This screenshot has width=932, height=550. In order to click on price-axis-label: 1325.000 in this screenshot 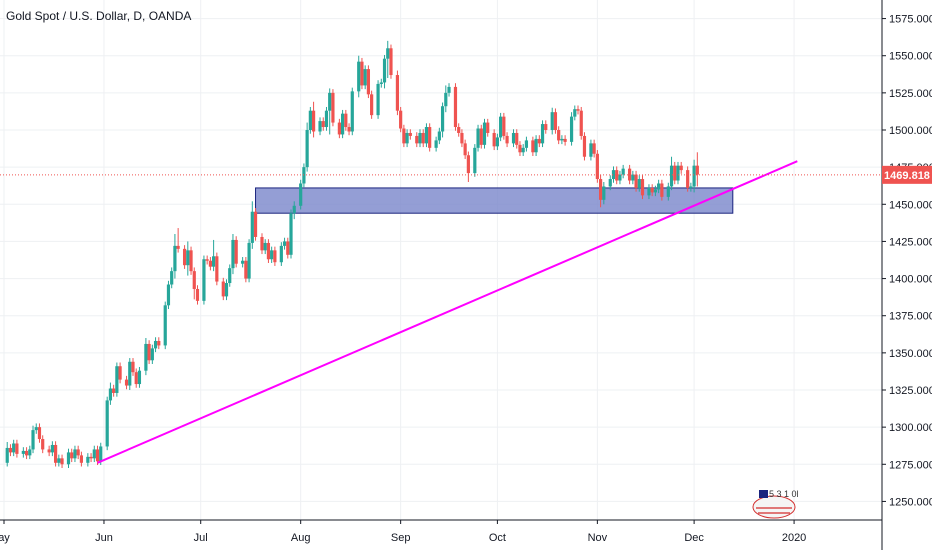, I will do `click(910, 391)`.